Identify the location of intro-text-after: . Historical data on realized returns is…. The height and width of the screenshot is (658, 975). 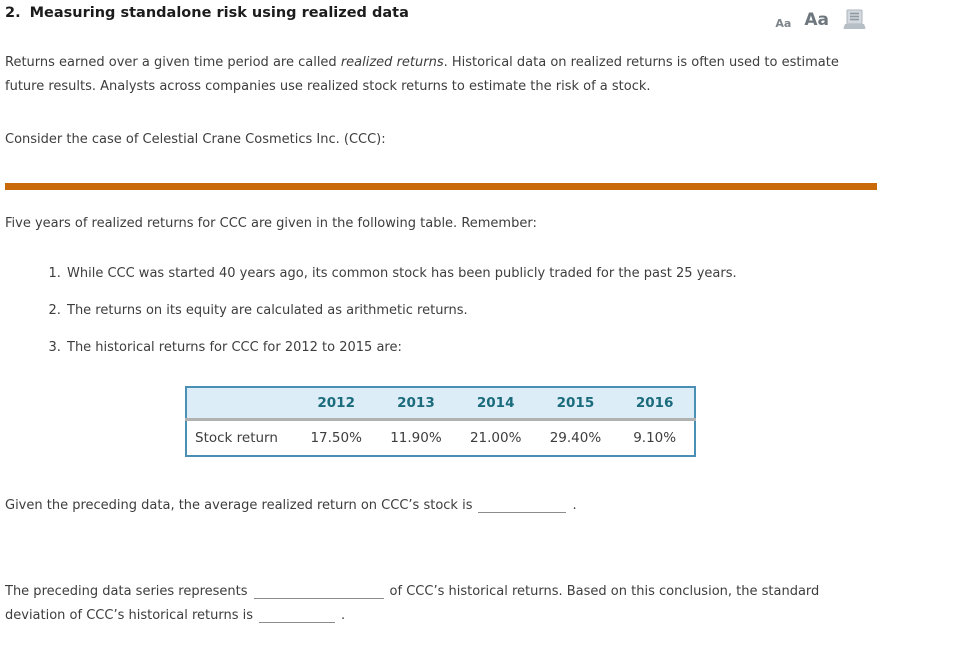
(422, 74).